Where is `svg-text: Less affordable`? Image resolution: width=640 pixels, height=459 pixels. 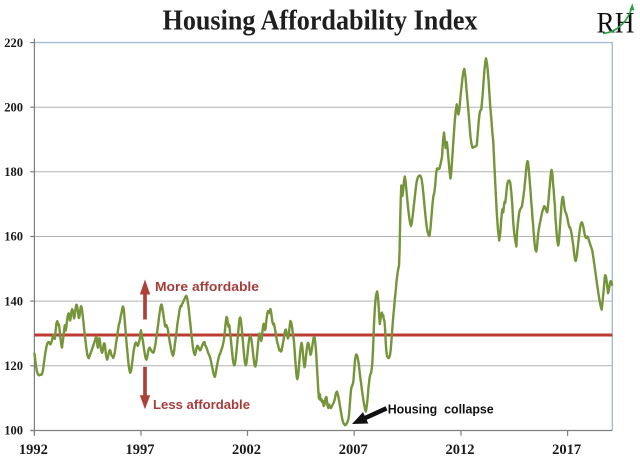
svg-text: Less affordable is located at coordinates (201, 404).